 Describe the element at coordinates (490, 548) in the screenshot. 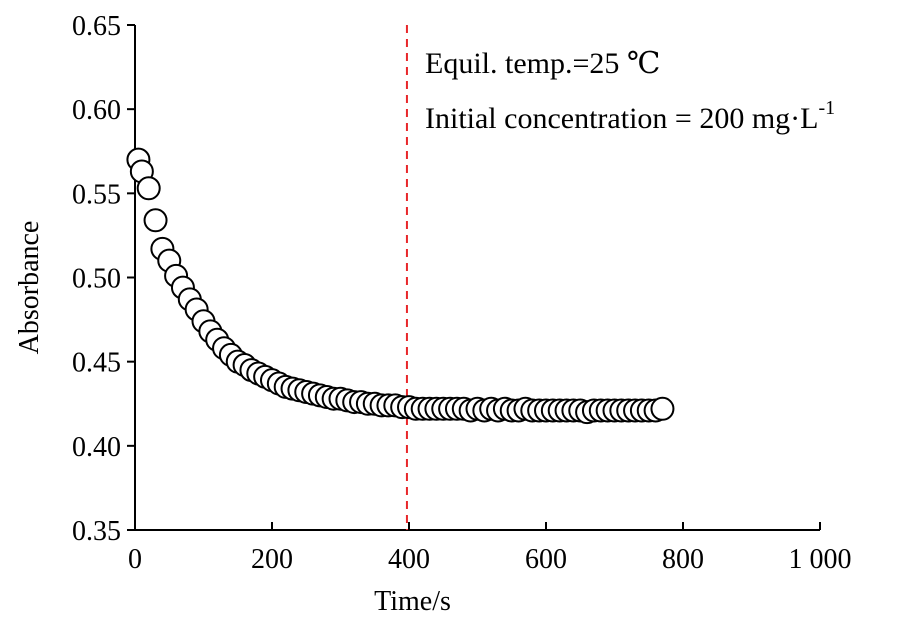

I see `x-ticks: 0 200 400 600 800 1 000` at that location.